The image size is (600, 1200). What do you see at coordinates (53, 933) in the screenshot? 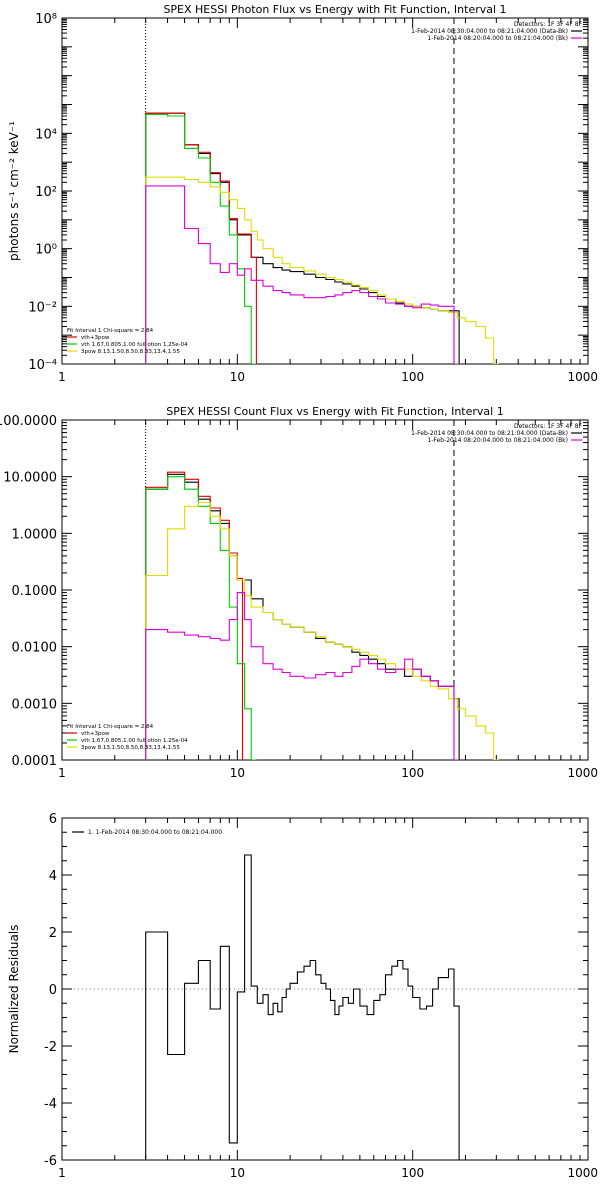
I see `y-tick-label: 2` at bounding box center [53, 933].